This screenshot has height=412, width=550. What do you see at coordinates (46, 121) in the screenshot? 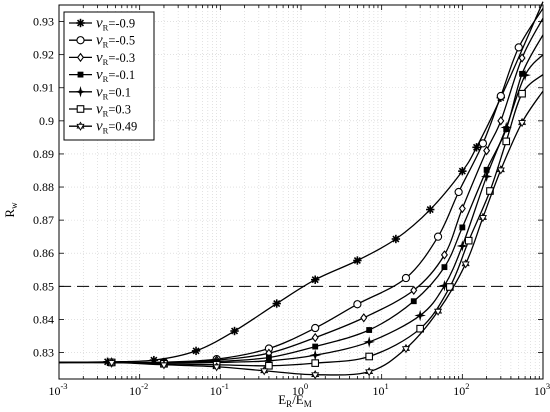
I see `y-tick-label: 0.9` at bounding box center [46, 121].